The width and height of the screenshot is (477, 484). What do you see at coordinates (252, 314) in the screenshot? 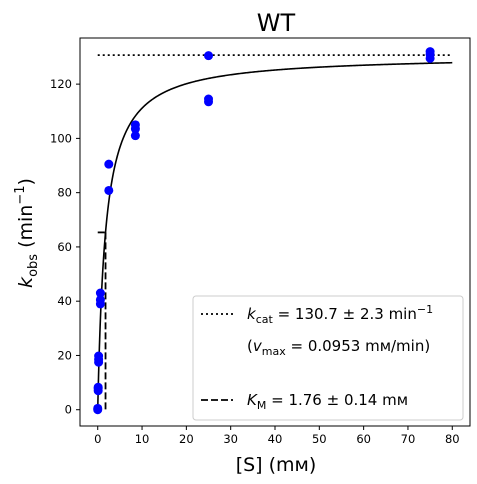
I see `legend-kcat-symbol: k` at bounding box center [252, 314].